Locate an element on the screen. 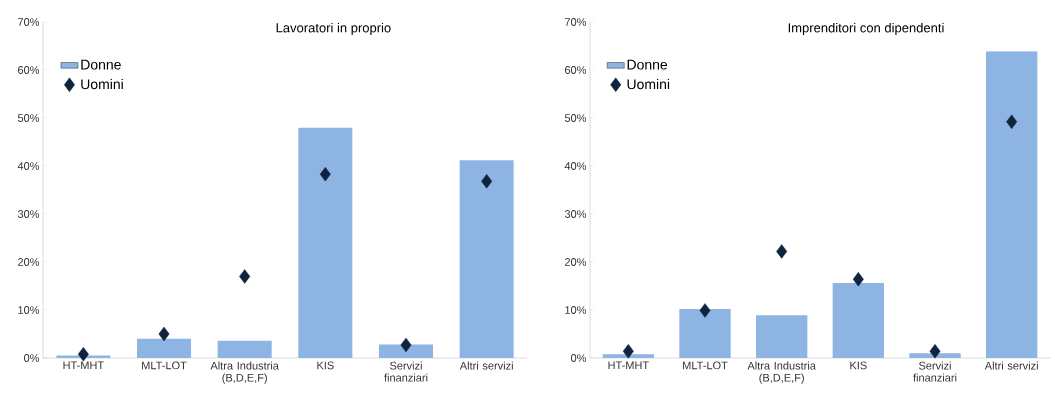  chart-title: Imprenditori con dipendenti is located at coordinates (866, 29).